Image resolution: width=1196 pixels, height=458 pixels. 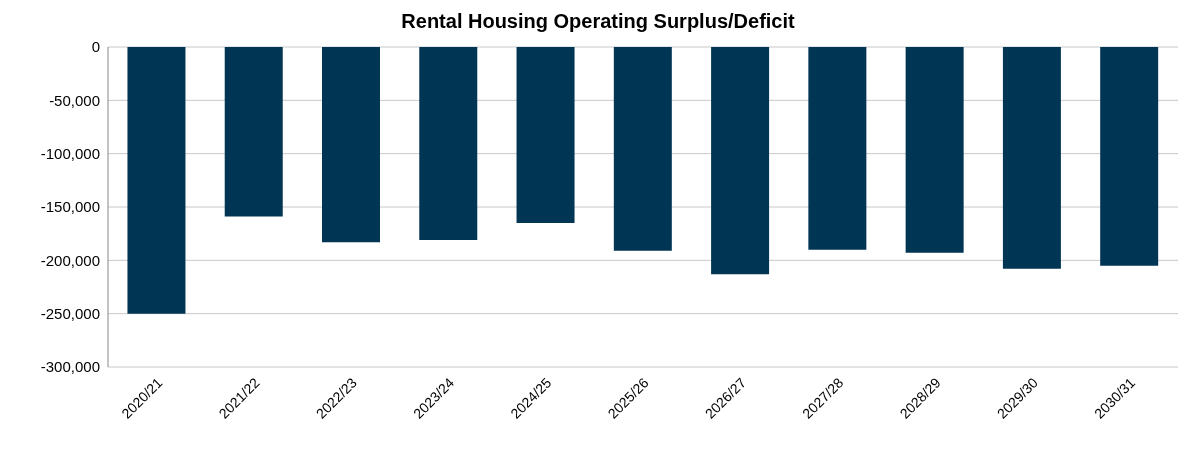 What do you see at coordinates (598, 21) in the screenshot?
I see `chart-title: Rental Housing Operating Surplus/Deficit` at bounding box center [598, 21].